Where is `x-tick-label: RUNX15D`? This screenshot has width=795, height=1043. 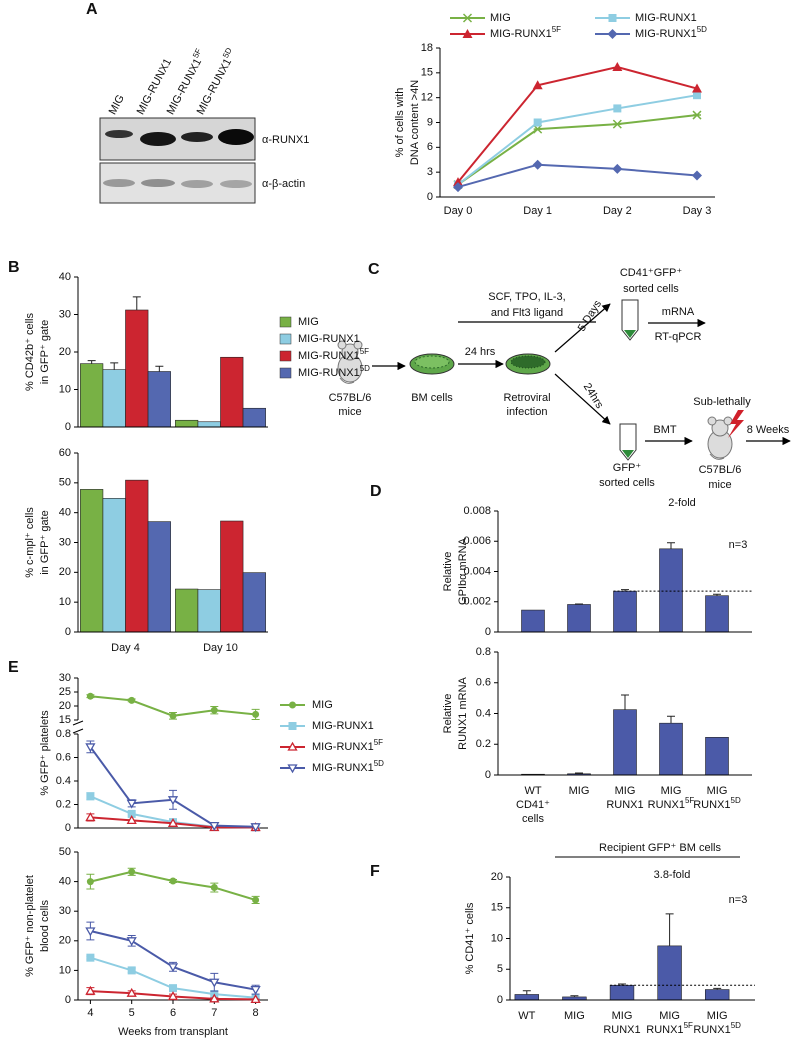
x-tick-label: RUNX15D is located at coordinates (717, 803).